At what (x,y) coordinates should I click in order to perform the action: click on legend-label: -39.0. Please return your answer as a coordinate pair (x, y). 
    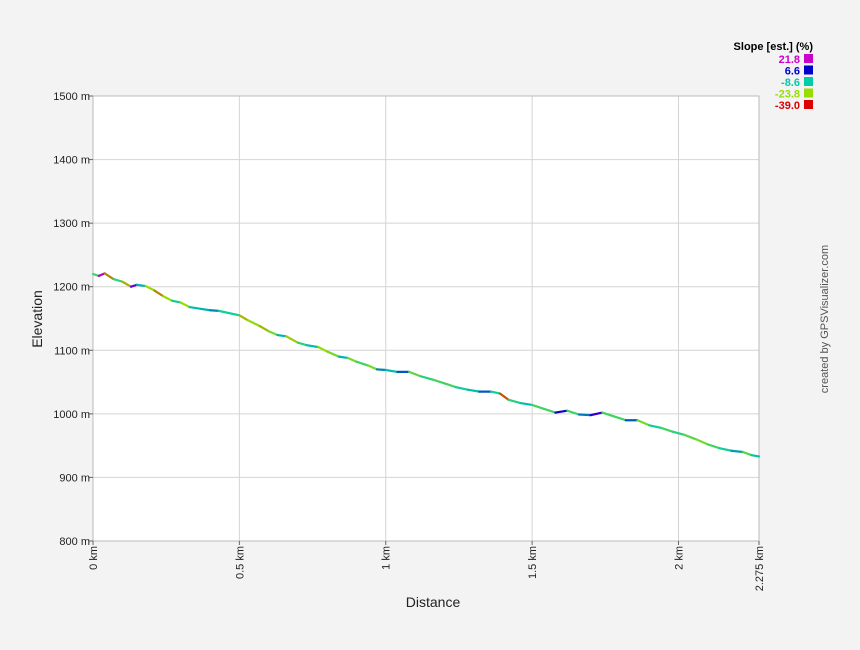
    Looking at the image, I should click on (787, 106).